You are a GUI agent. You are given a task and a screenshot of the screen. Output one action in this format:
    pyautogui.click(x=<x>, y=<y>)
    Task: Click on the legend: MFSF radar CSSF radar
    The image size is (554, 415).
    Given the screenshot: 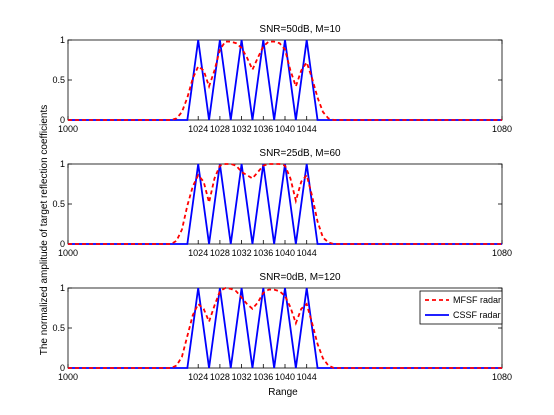 What is the action you would take?
    pyautogui.click(x=461, y=307)
    